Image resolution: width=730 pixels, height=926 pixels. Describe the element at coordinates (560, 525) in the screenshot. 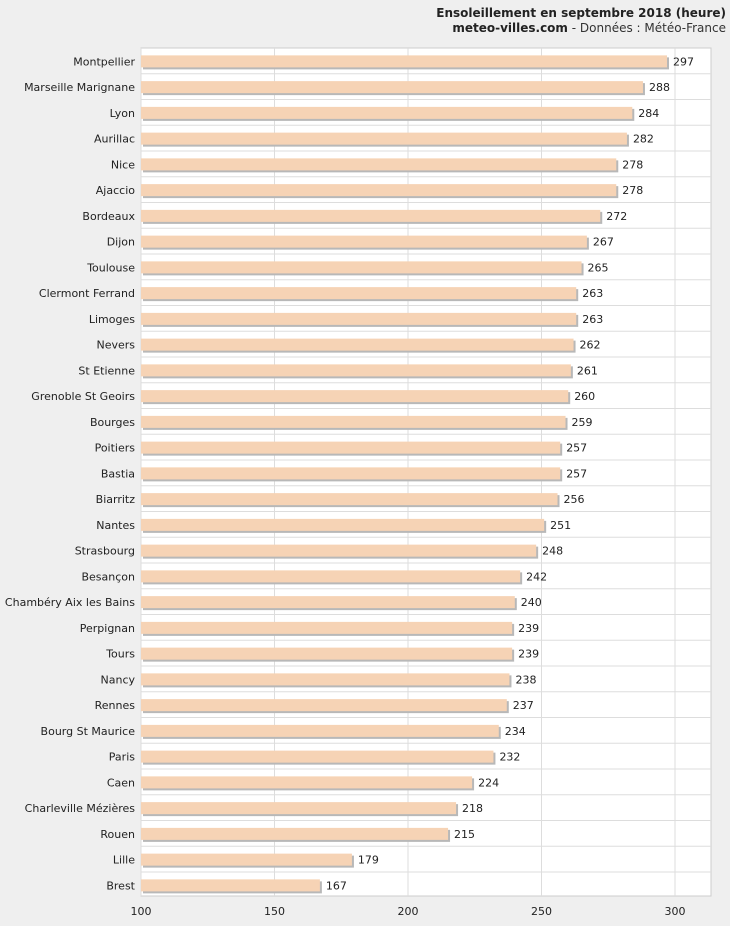

I see `value-label: 251` at that location.